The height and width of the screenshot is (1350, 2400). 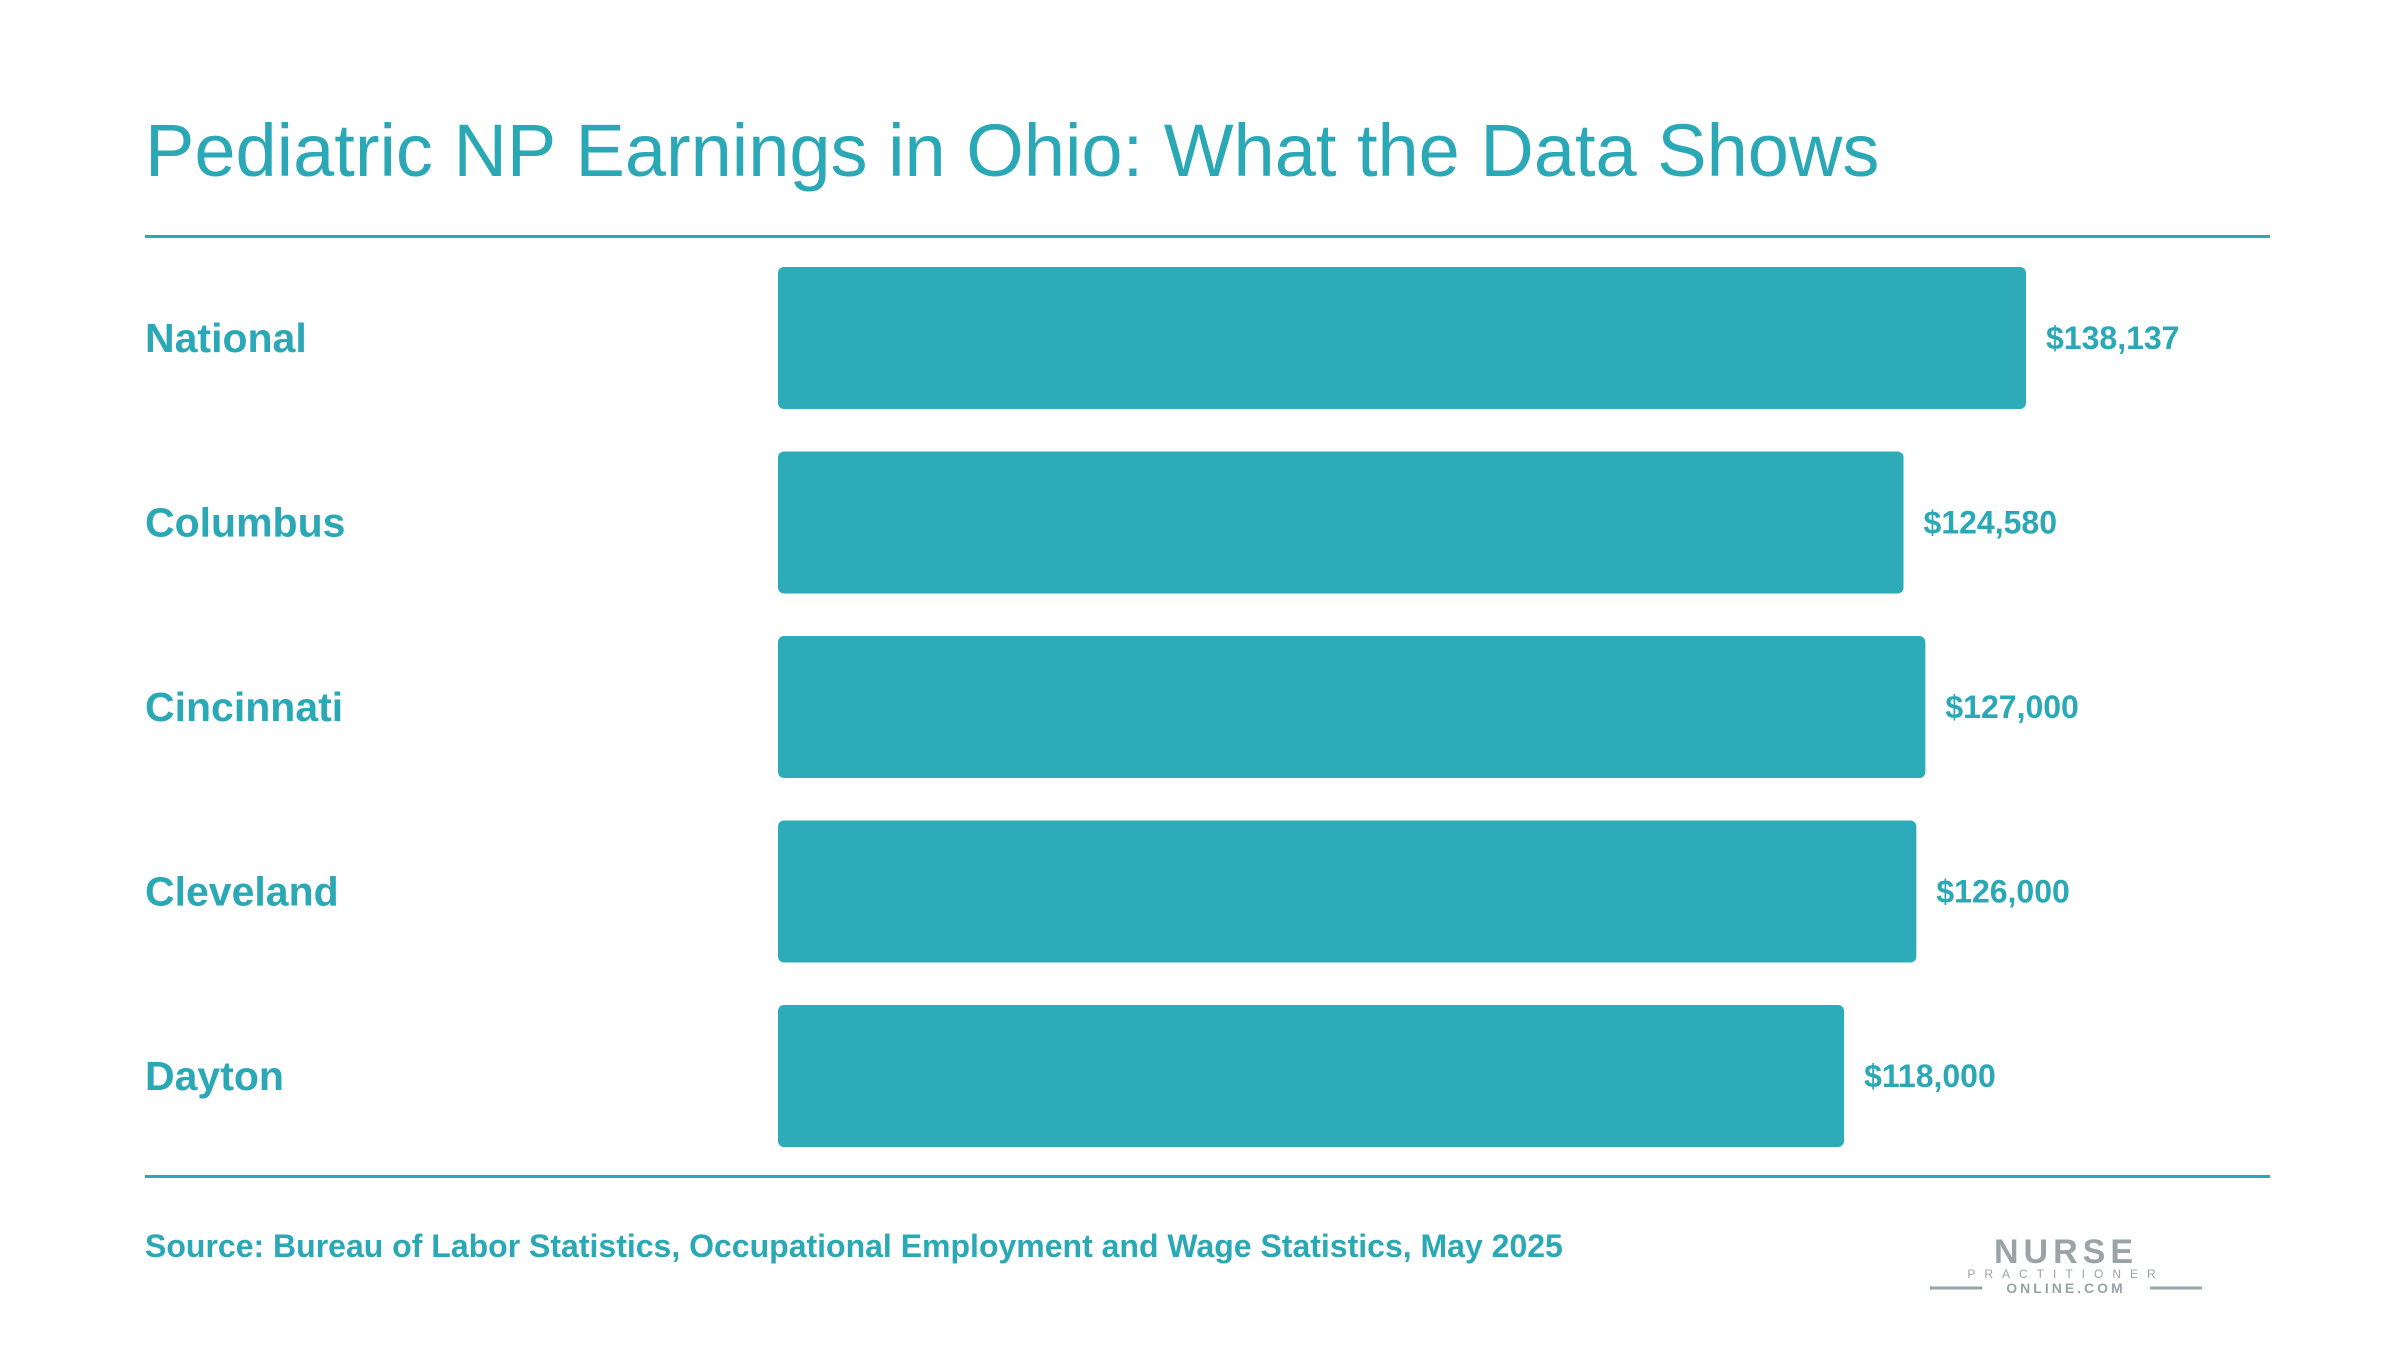 What do you see at coordinates (226, 338) in the screenshot?
I see `category-label: National` at bounding box center [226, 338].